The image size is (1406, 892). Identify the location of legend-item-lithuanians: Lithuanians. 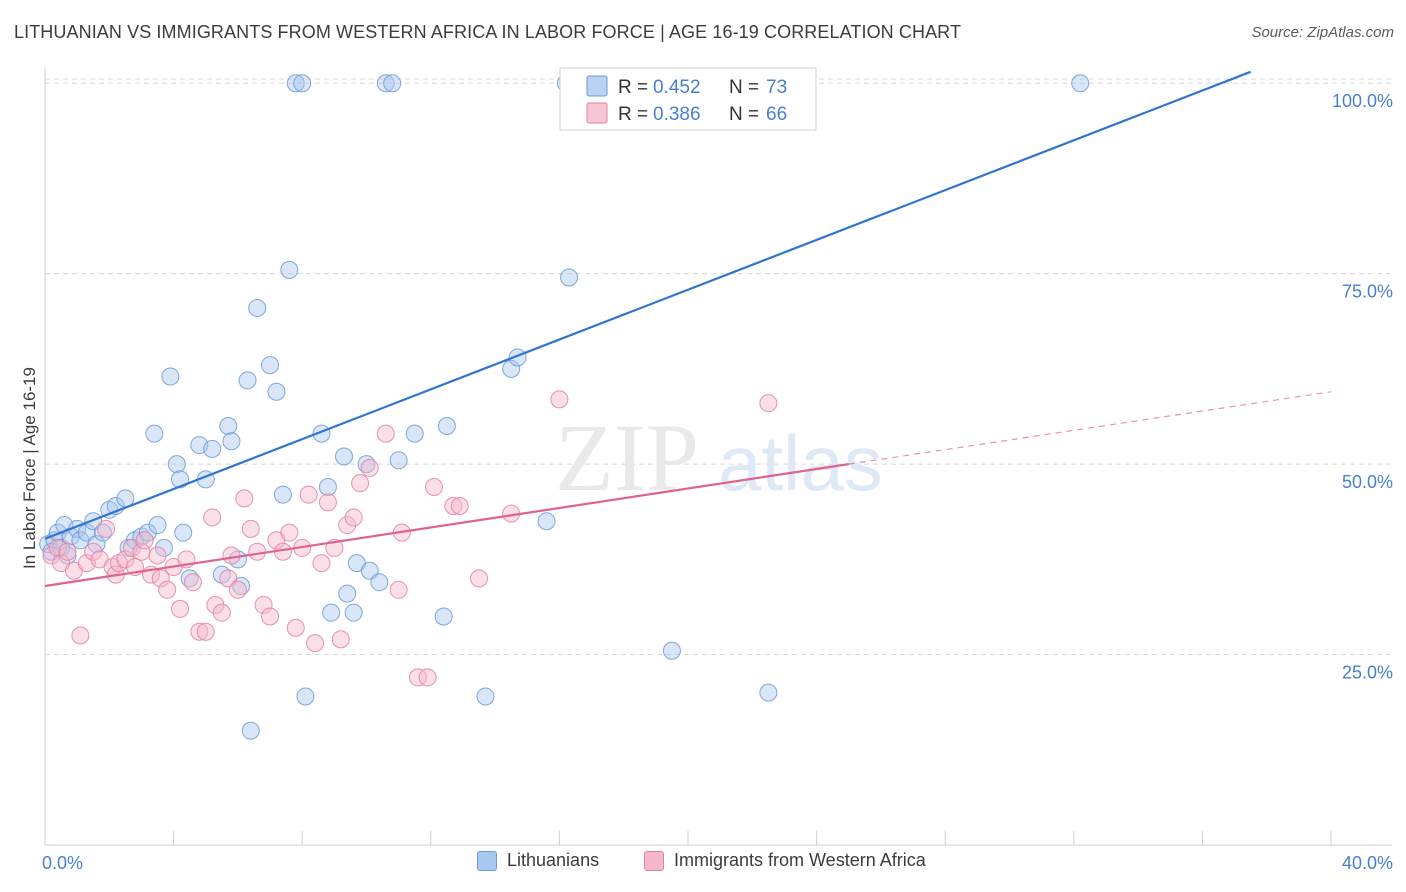
(538, 860).